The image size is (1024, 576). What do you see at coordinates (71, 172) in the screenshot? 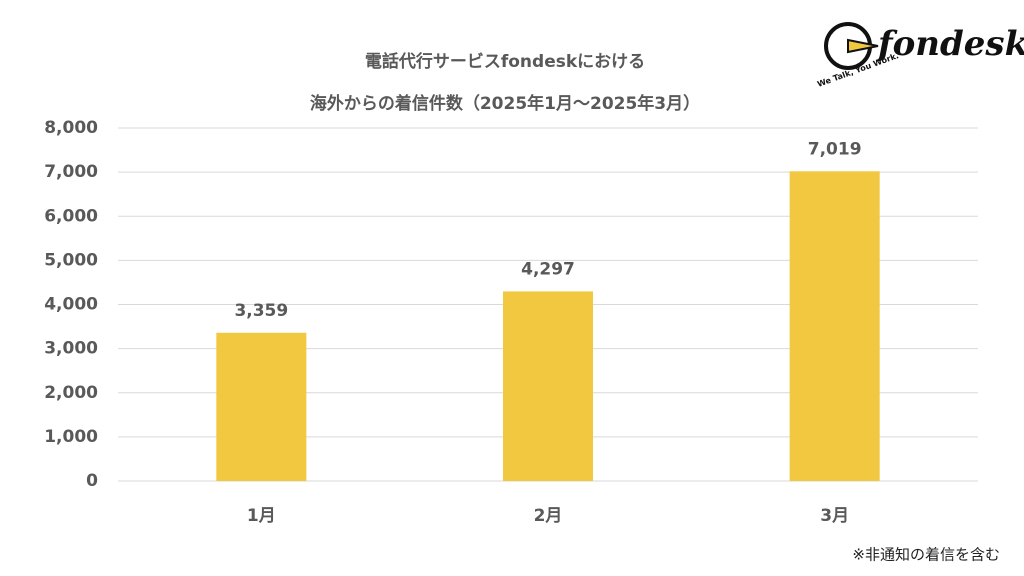
I see `y-tick-label: 7,000` at bounding box center [71, 172].